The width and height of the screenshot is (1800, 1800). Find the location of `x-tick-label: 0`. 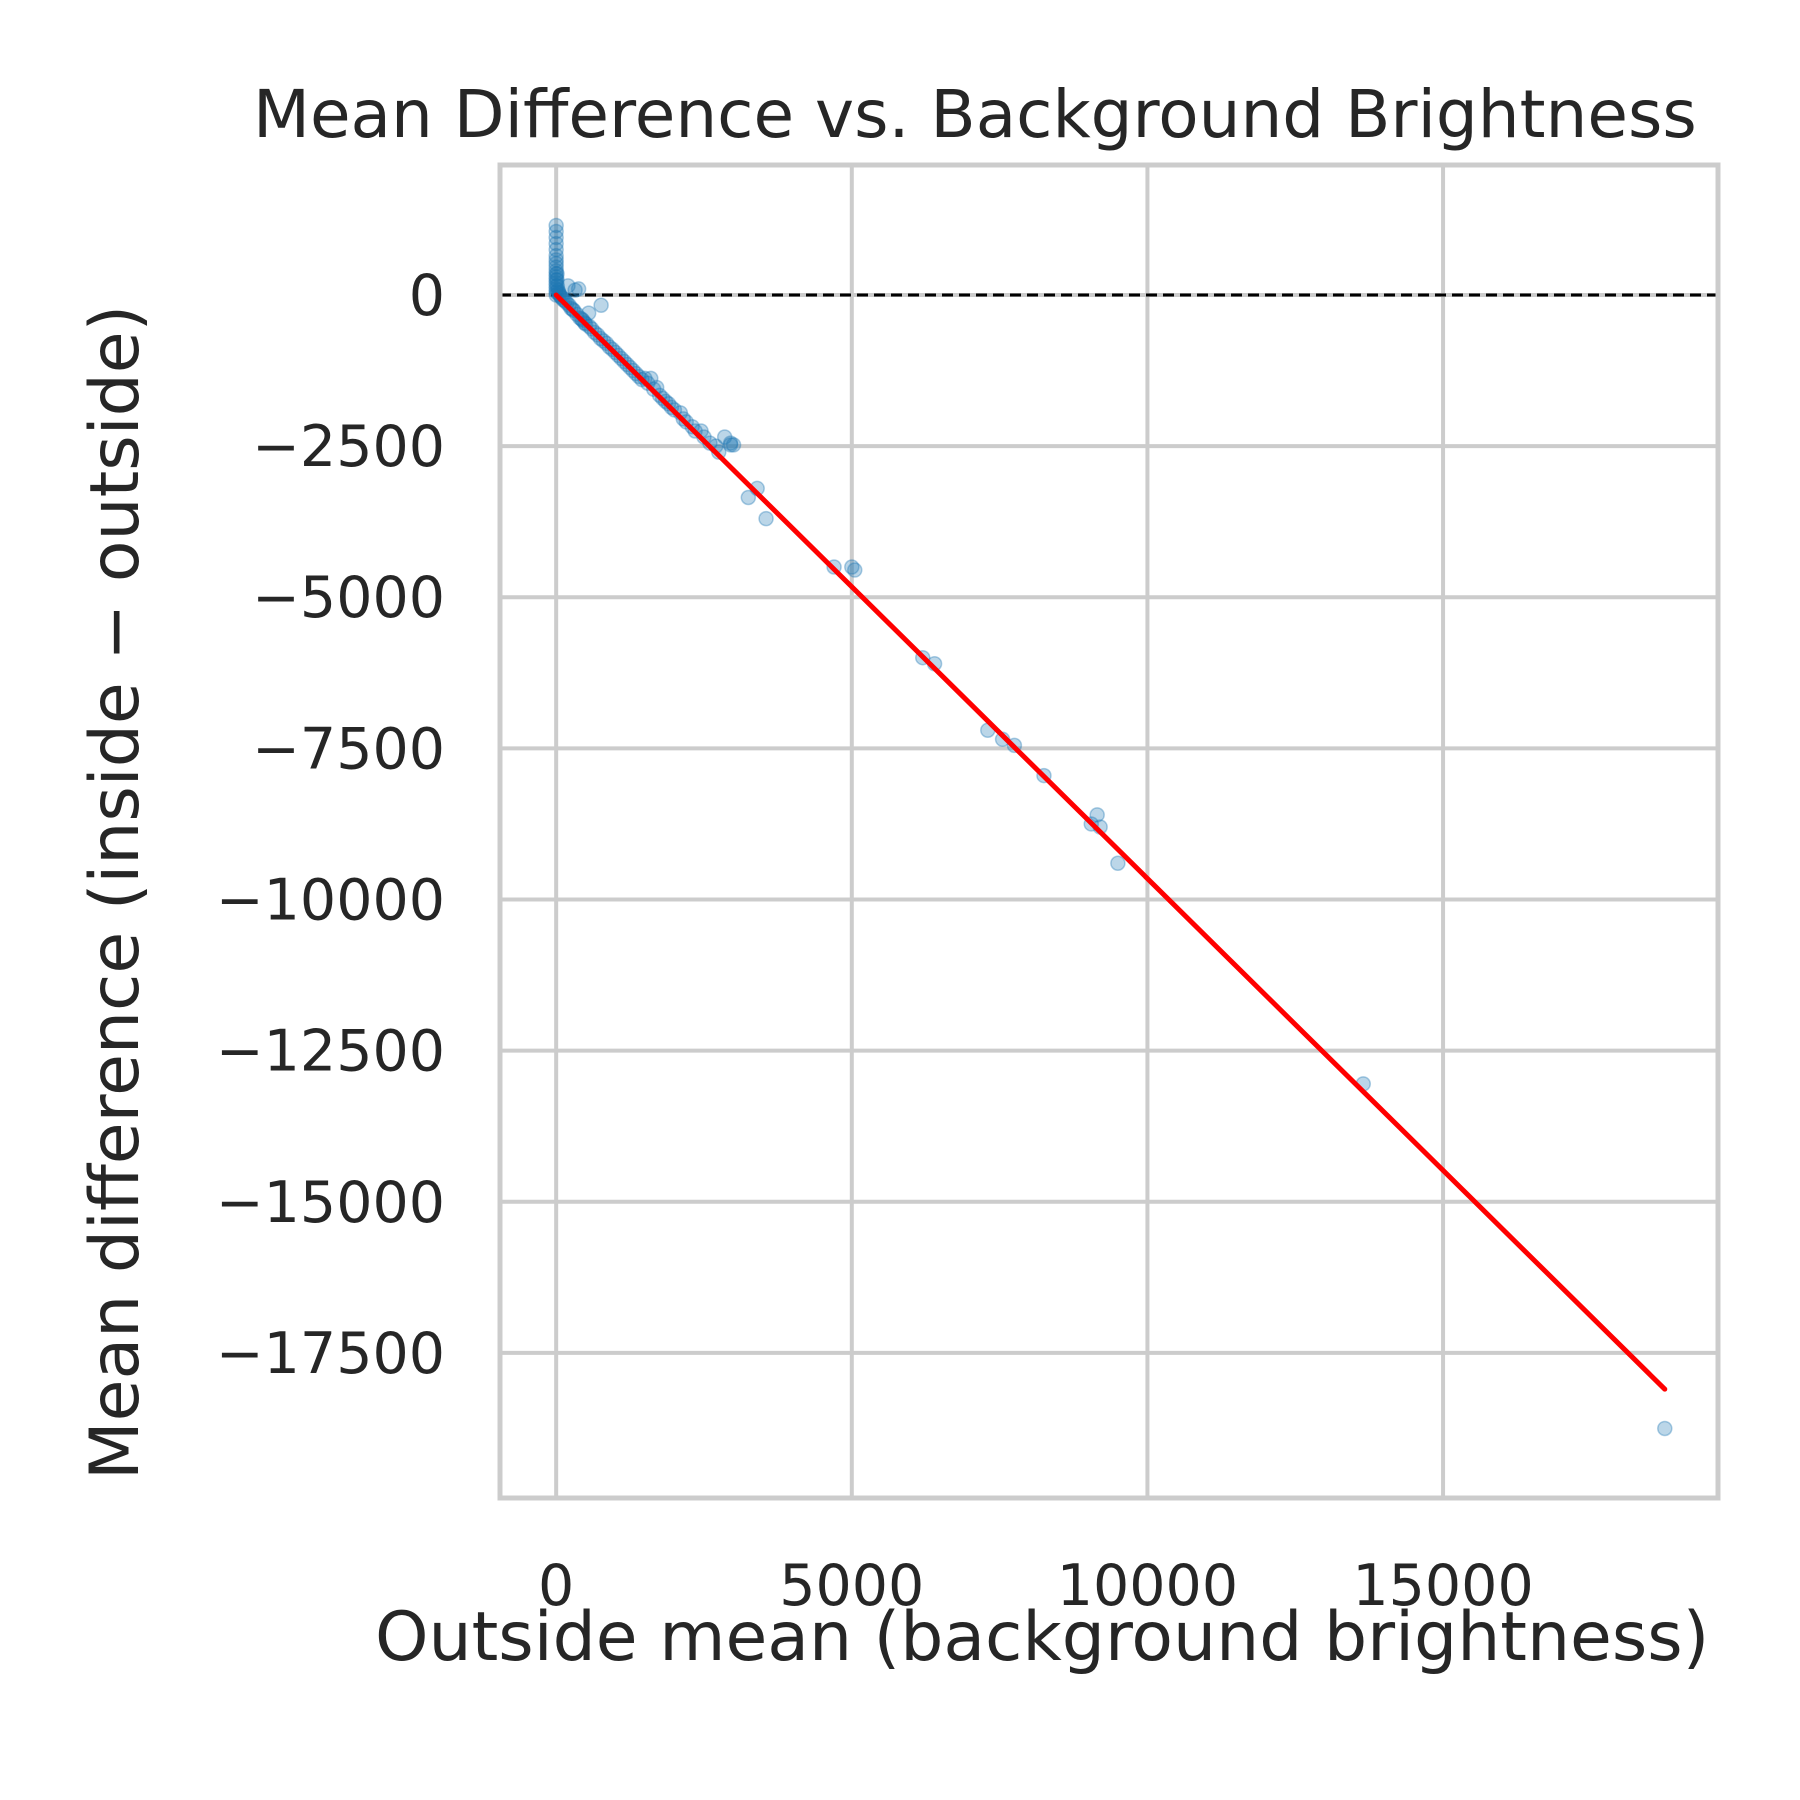

x-tick-label: 0 is located at coordinates (556, 1586).